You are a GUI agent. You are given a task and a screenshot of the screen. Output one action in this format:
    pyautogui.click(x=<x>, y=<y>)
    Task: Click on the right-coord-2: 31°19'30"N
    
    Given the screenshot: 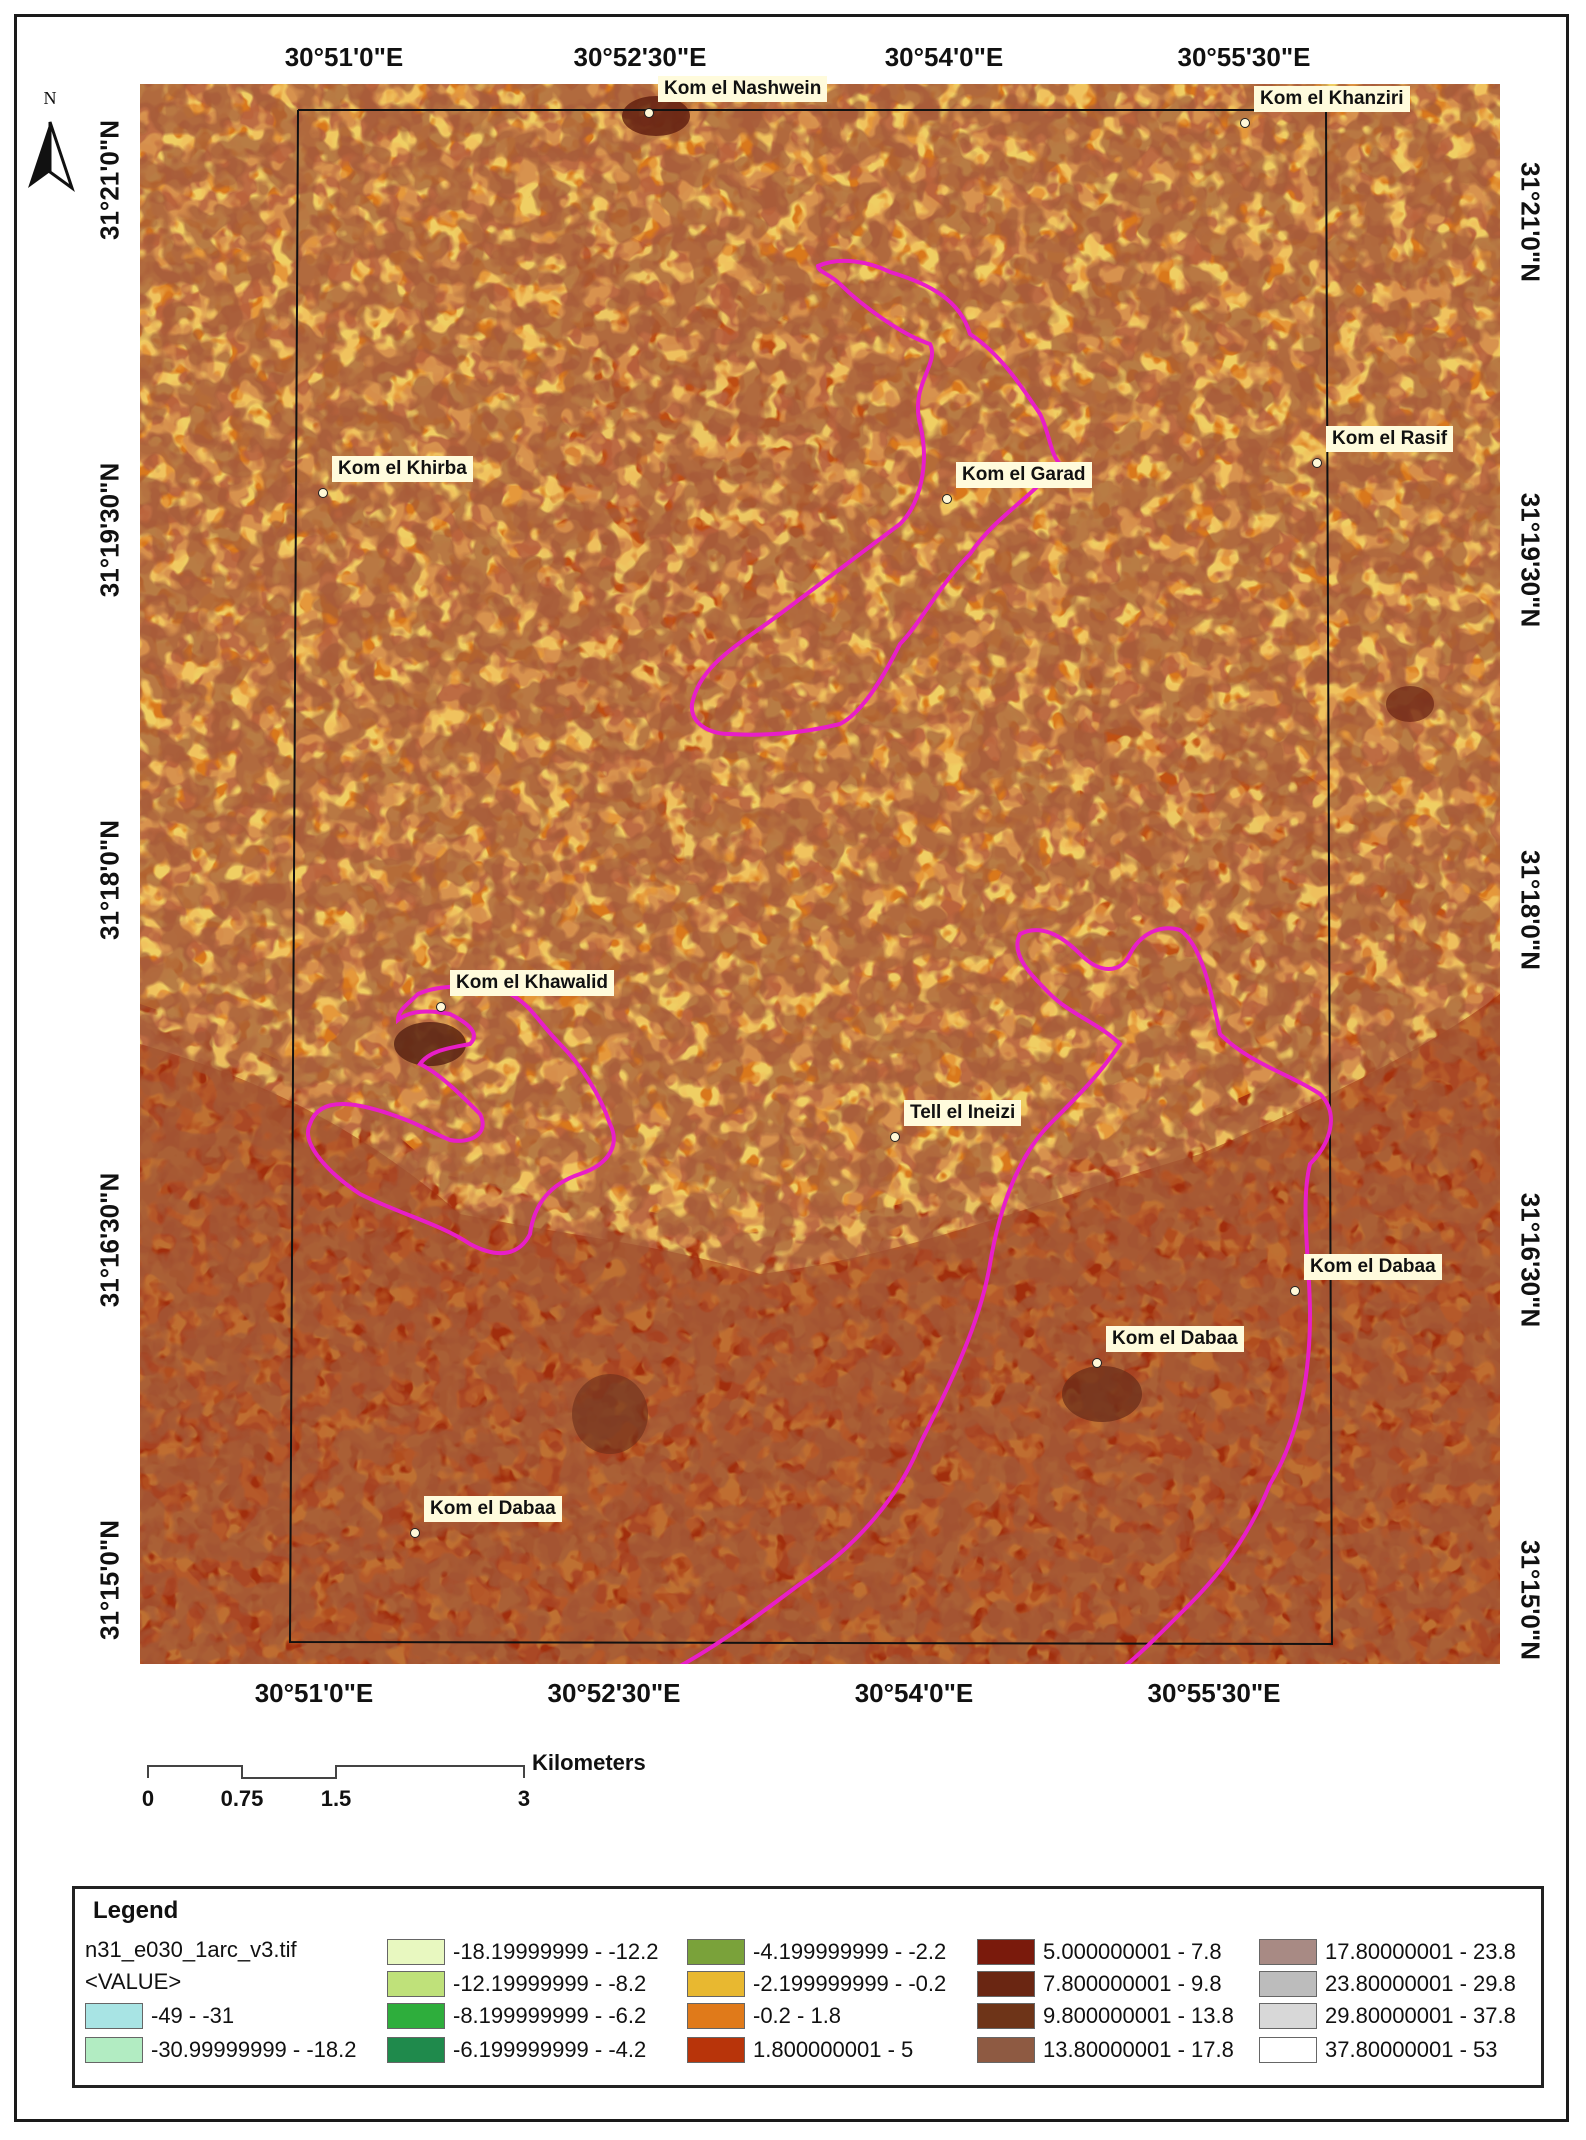 What is the action you would take?
    pyautogui.click(x=1530, y=560)
    